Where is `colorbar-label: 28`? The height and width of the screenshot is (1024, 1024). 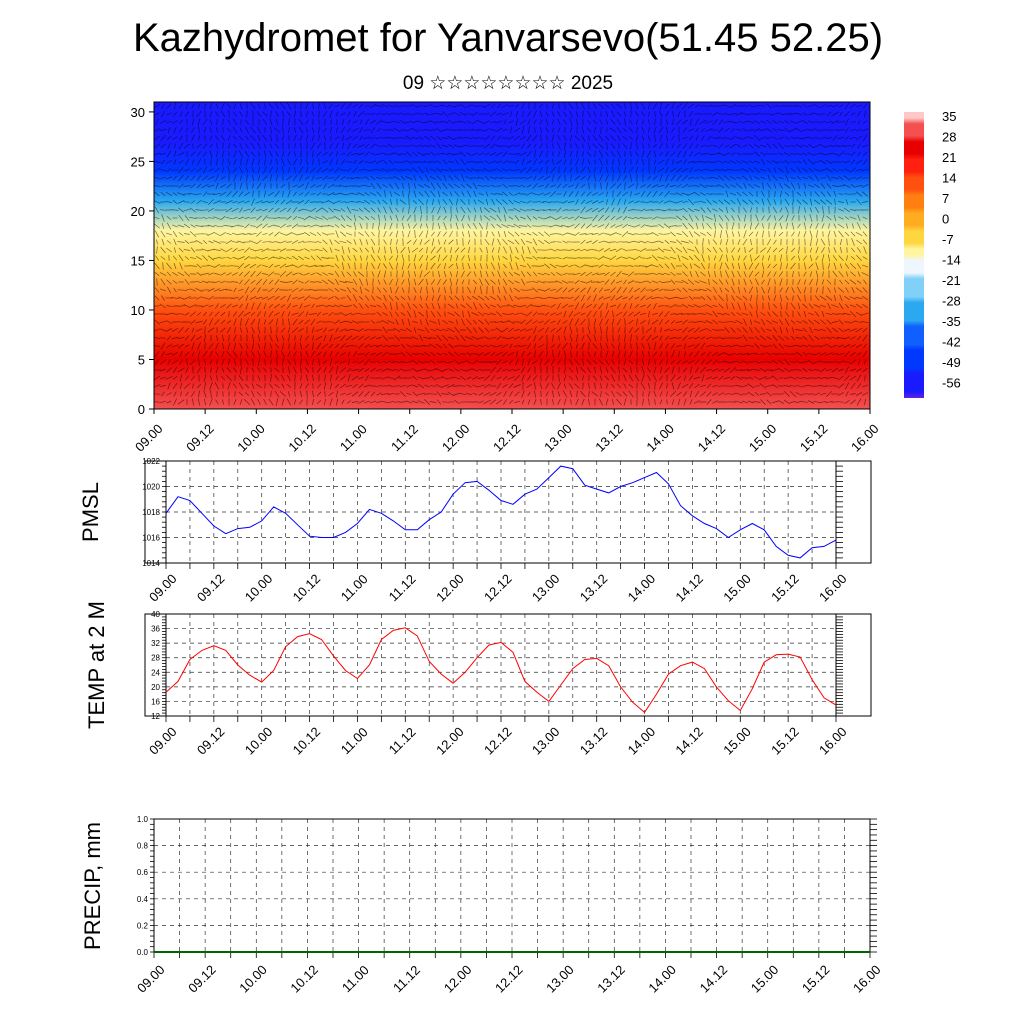
colorbar-label: 28 is located at coordinates (949, 137).